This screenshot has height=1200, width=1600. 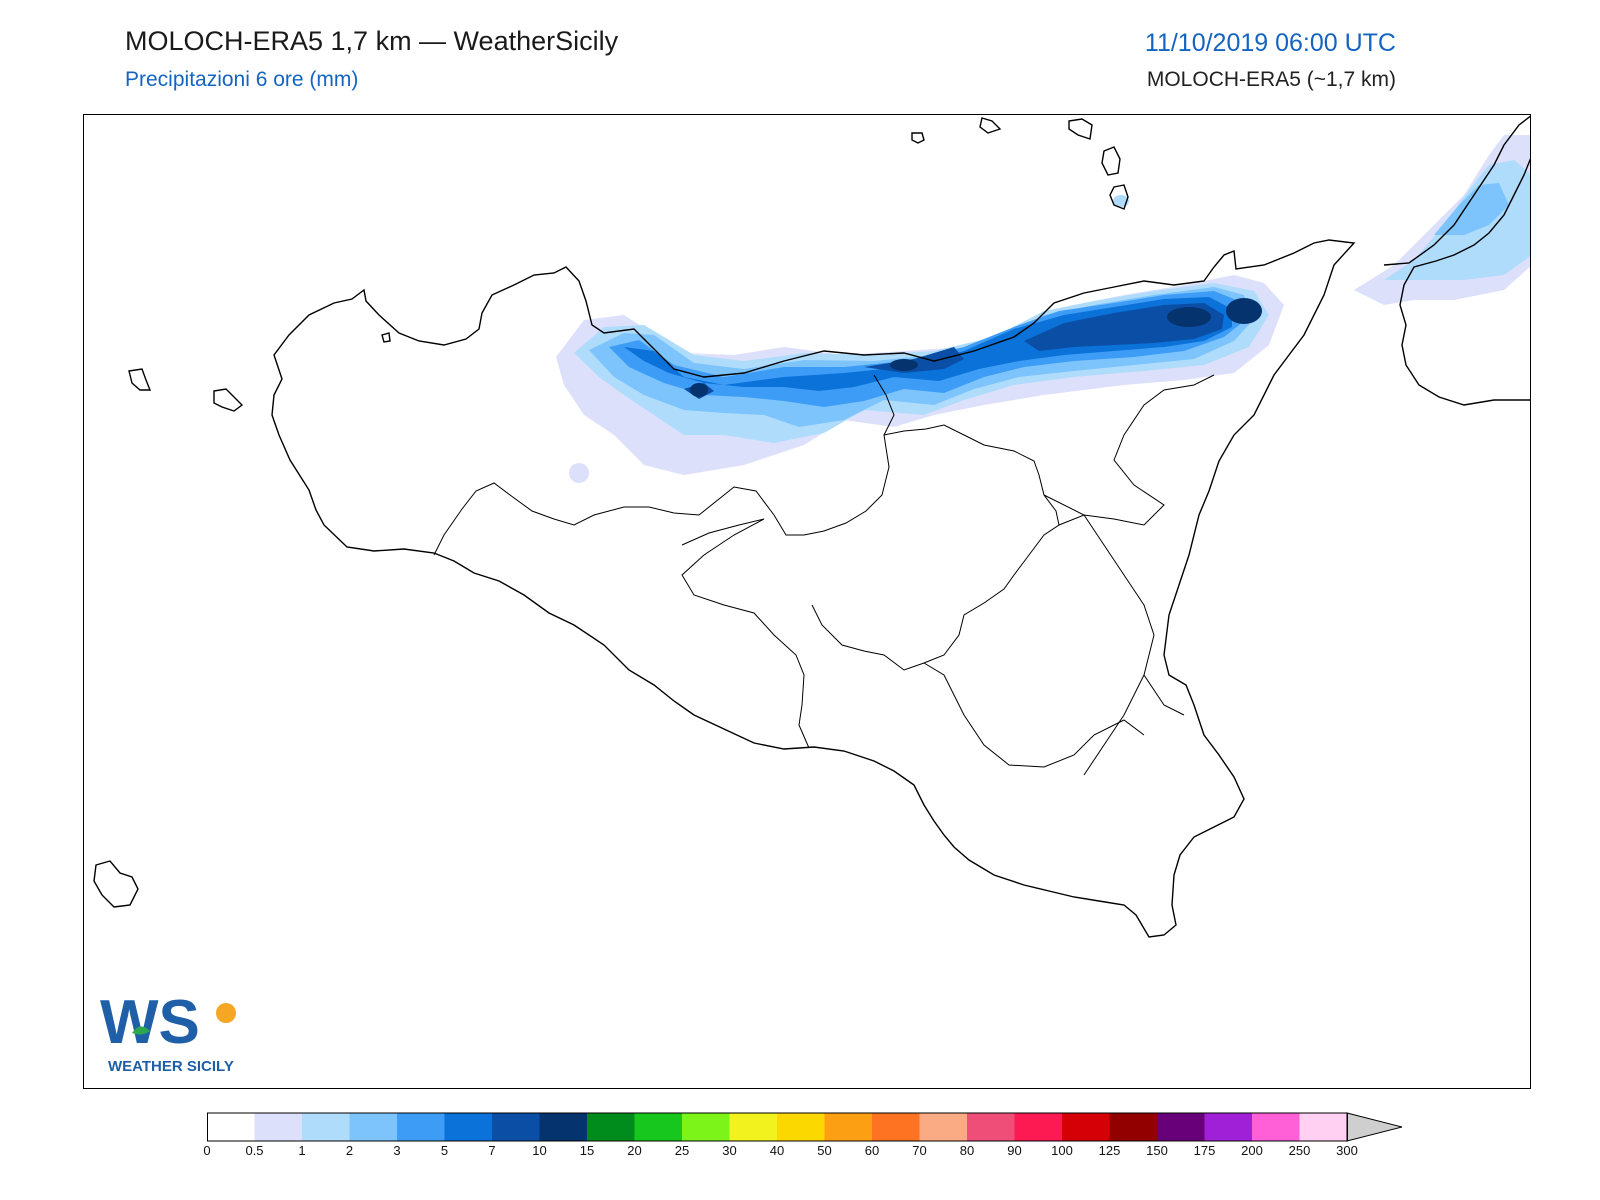 I want to click on colorbar-tick-label: 0.5, so click(x=254, y=1150).